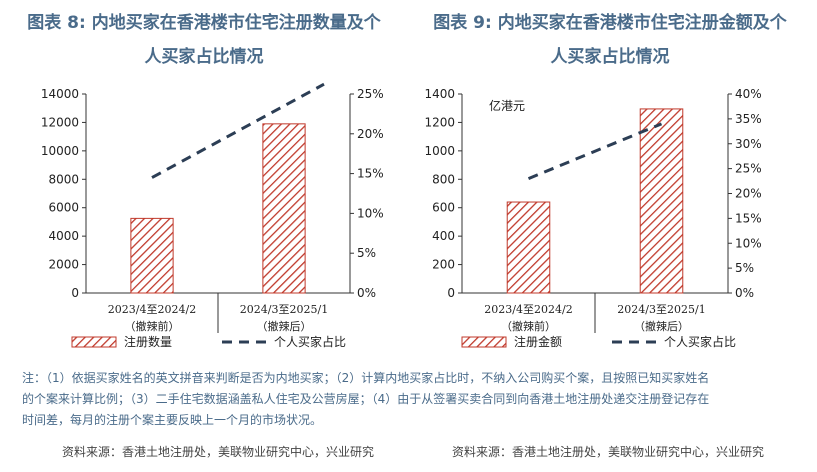  What do you see at coordinates (204, 23) in the screenshot?
I see `figure-8-title-line1: 图表 8: 内地买家在香港楼市住宅注册数量及个` at bounding box center [204, 23].